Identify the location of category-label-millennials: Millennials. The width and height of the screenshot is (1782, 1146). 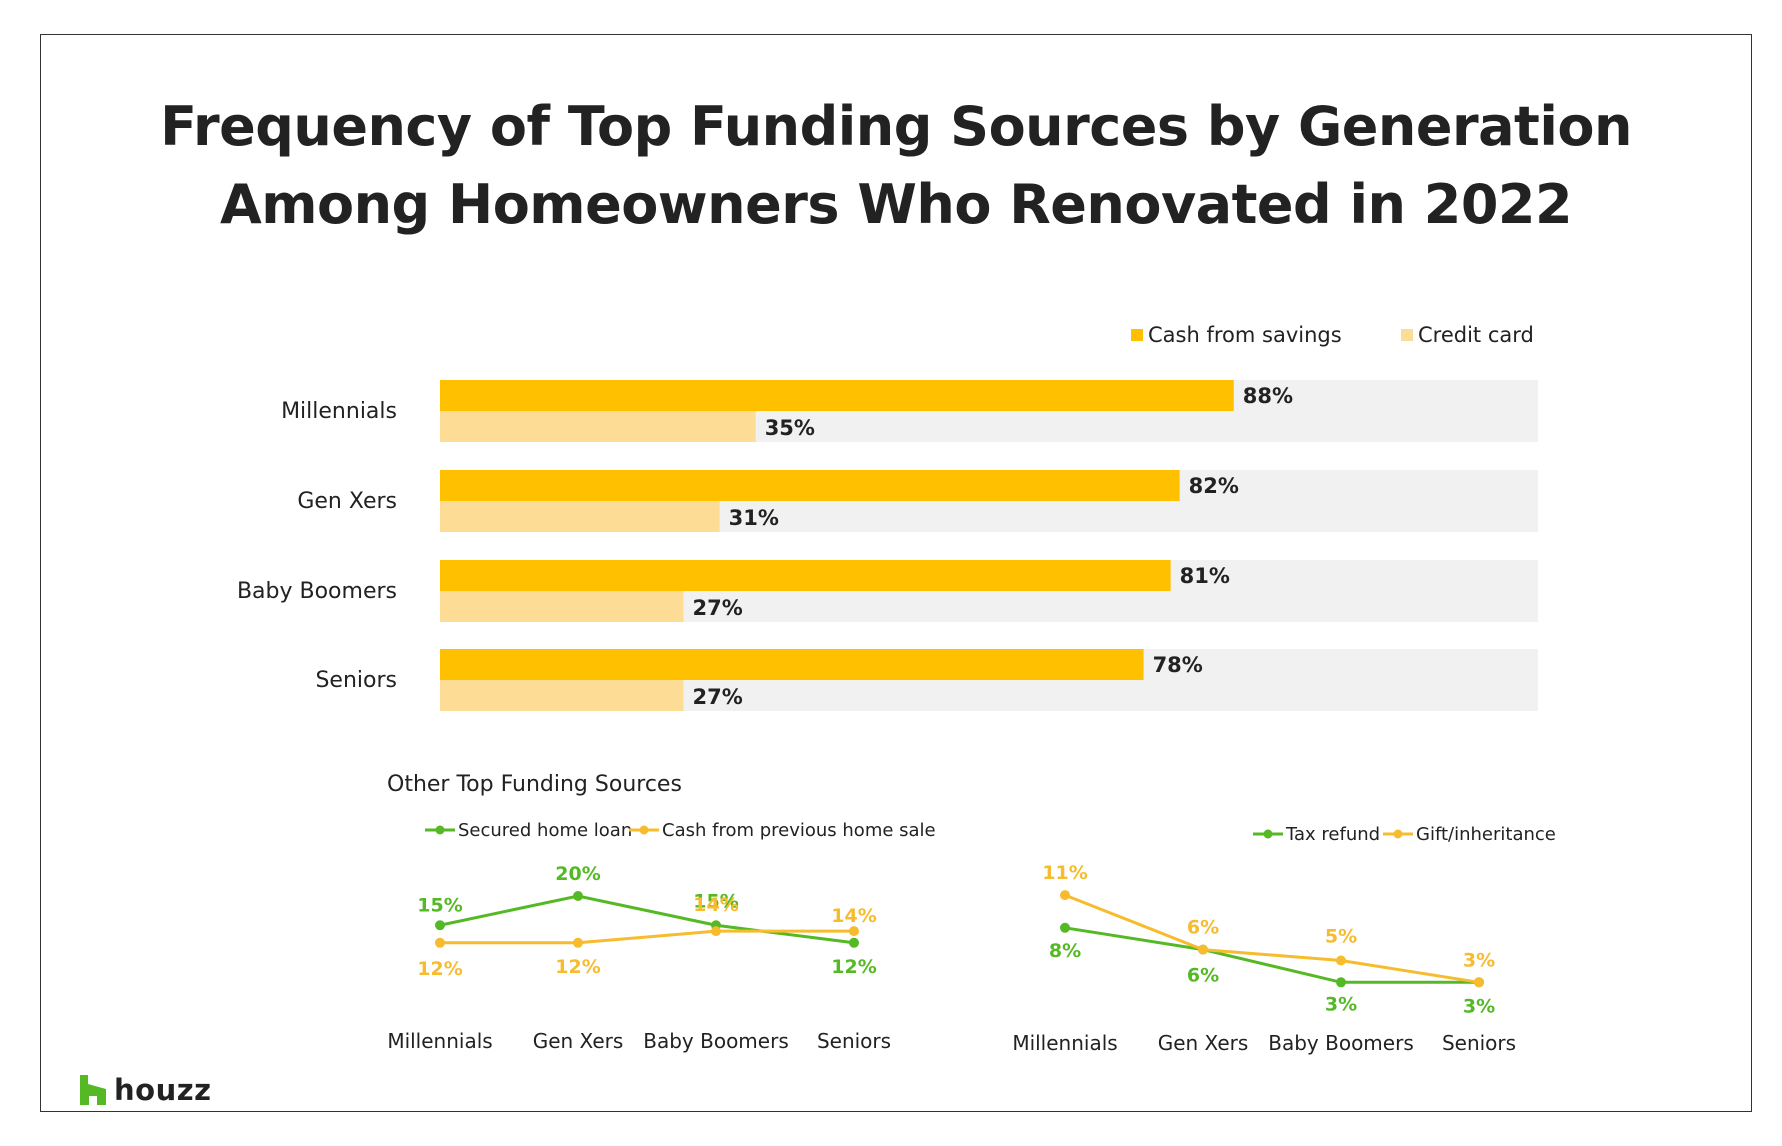
(339, 411).